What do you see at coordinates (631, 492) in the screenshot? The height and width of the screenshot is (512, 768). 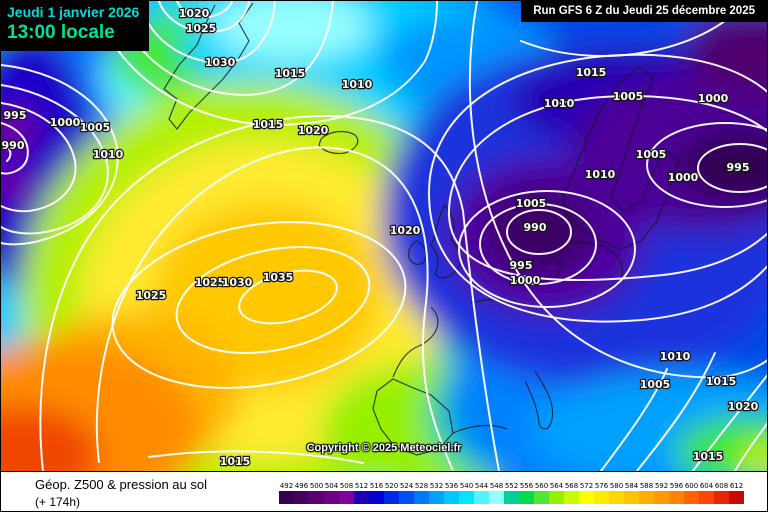 I see `legend-cell: 584` at bounding box center [631, 492].